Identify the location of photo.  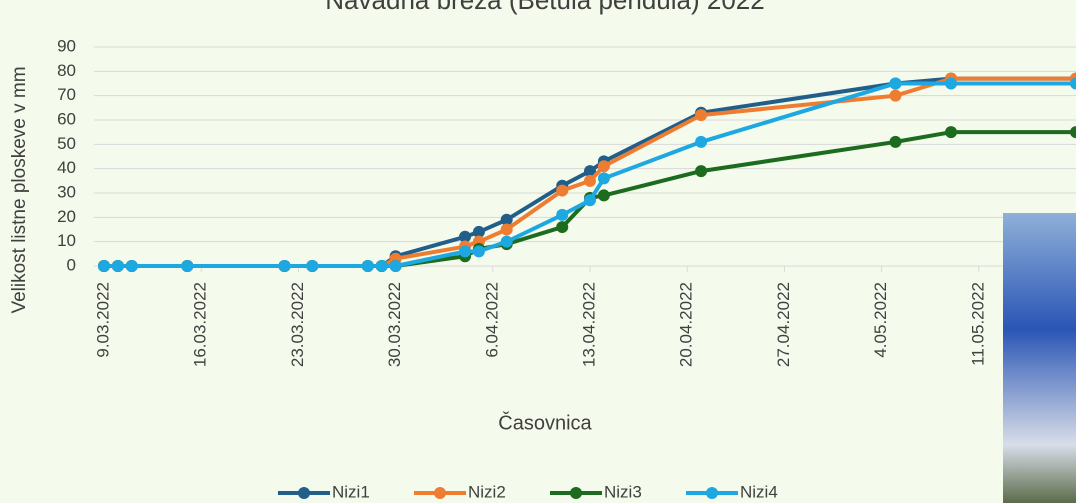
(1039, 358).